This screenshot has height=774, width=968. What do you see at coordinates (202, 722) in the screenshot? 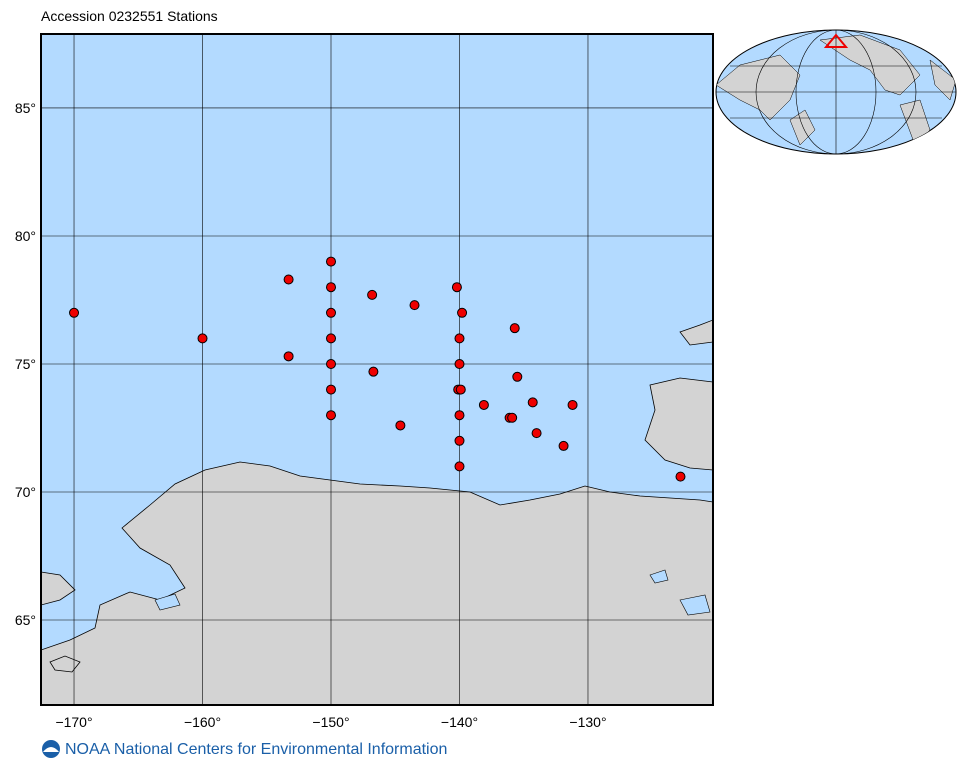
I see `x-tick-label: −160°` at bounding box center [202, 722].